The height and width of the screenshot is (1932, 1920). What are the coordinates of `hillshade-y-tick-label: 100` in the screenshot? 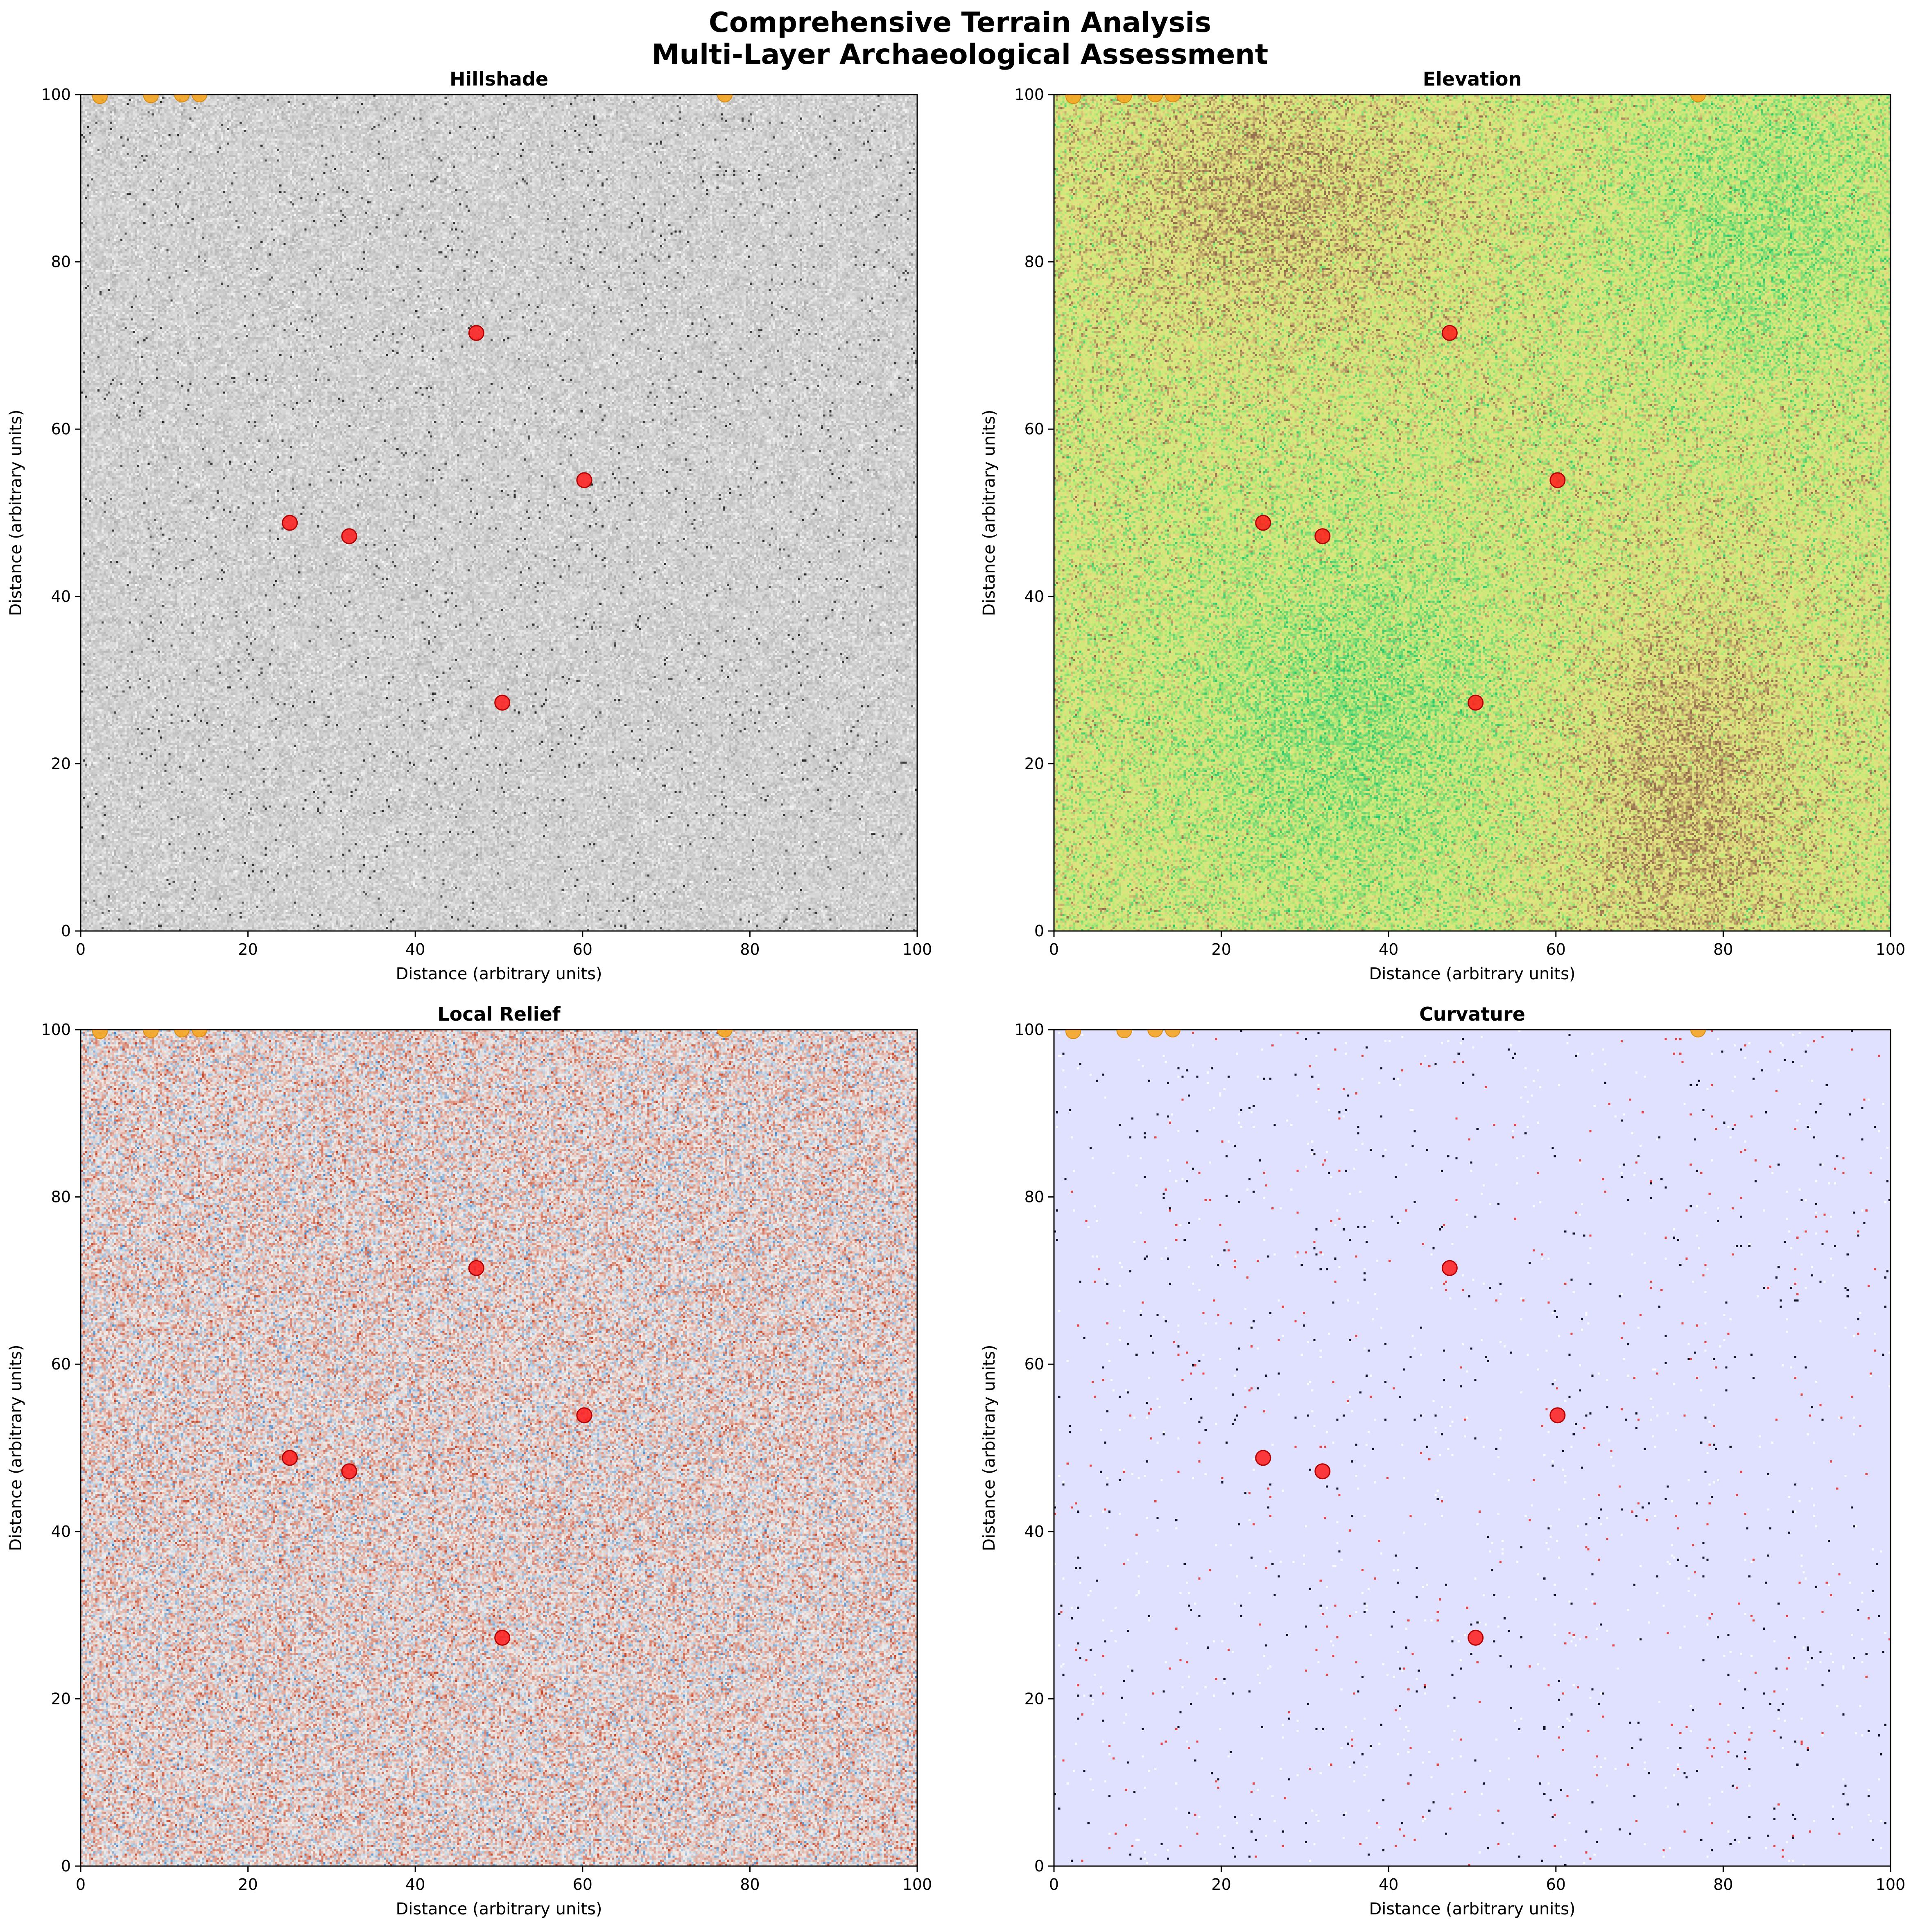 It's located at (56, 95).